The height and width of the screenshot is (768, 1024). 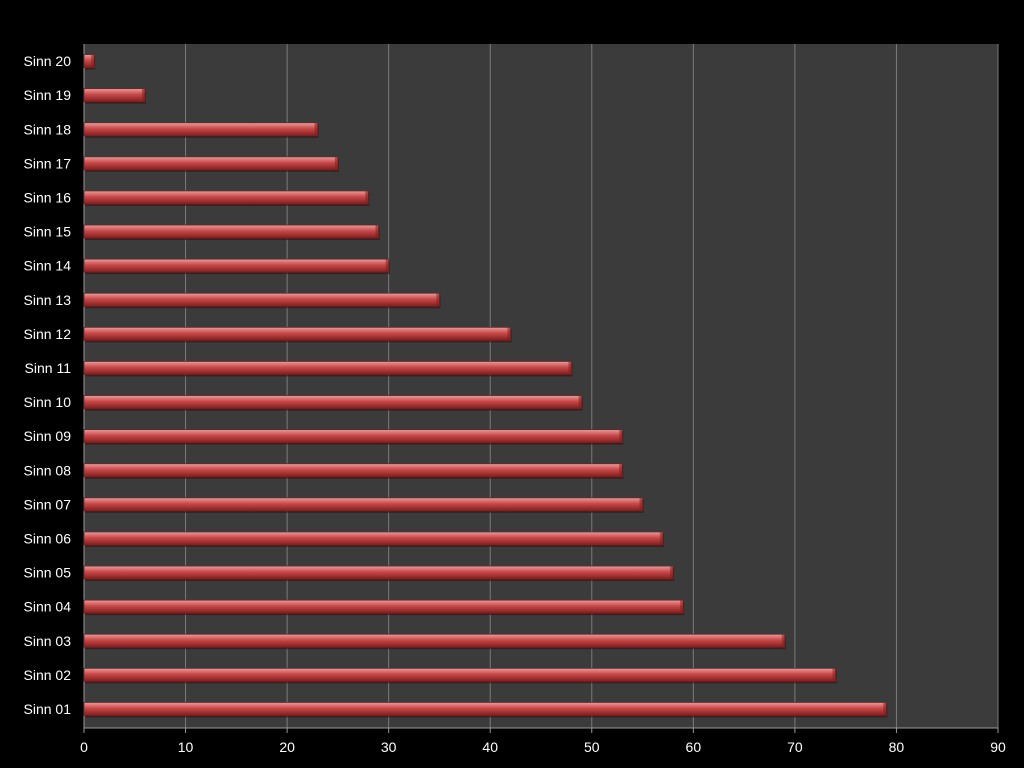 What do you see at coordinates (998, 747) in the screenshot?
I see `x-tick-label-90: 90` at bounding box center [998, 747].